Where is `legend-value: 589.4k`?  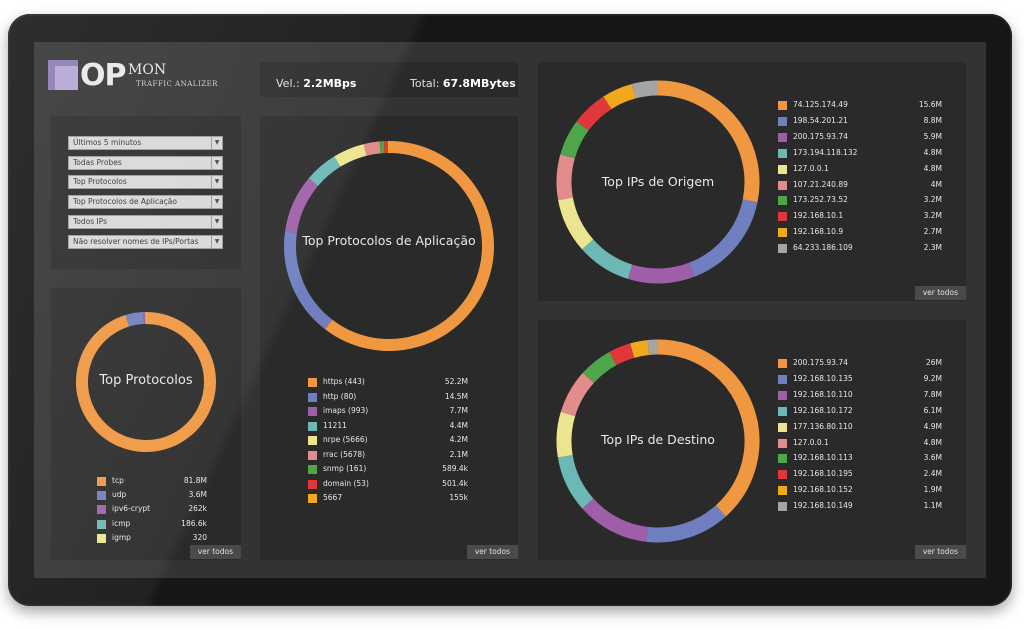 legend-value: 589.4k is located at coordinates (455, 468).